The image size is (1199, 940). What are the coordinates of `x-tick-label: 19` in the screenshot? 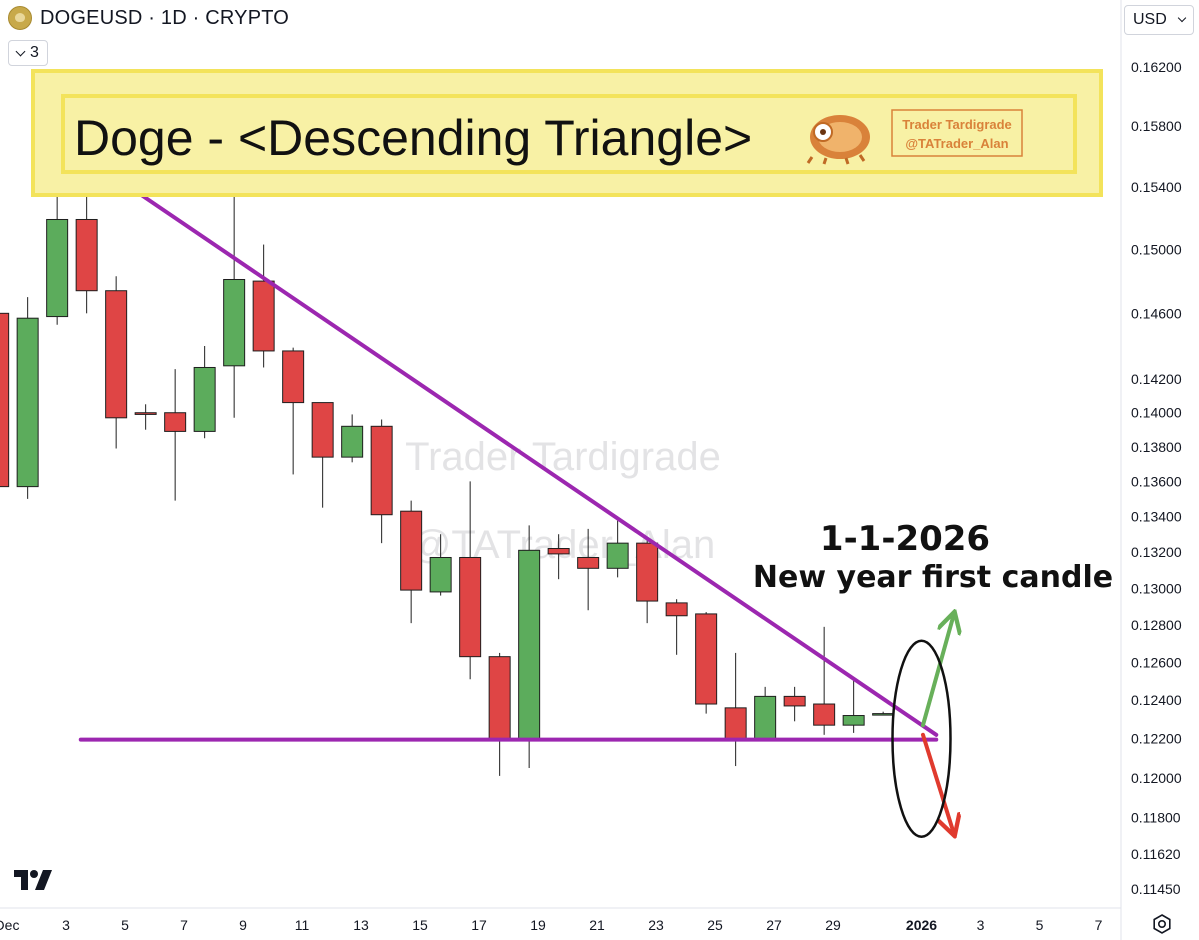 It's located at (538, 925).